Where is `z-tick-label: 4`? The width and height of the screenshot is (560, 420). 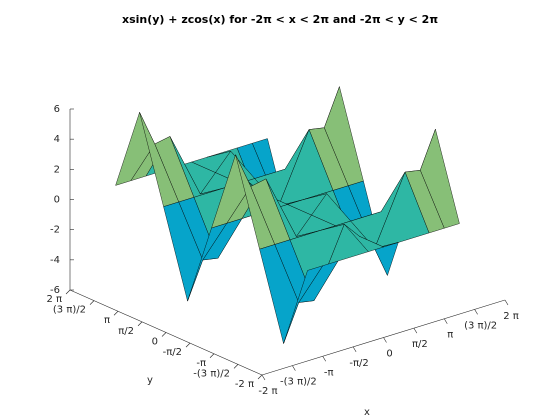 z-tick-label: 4 is located at coordinates (57, 139).